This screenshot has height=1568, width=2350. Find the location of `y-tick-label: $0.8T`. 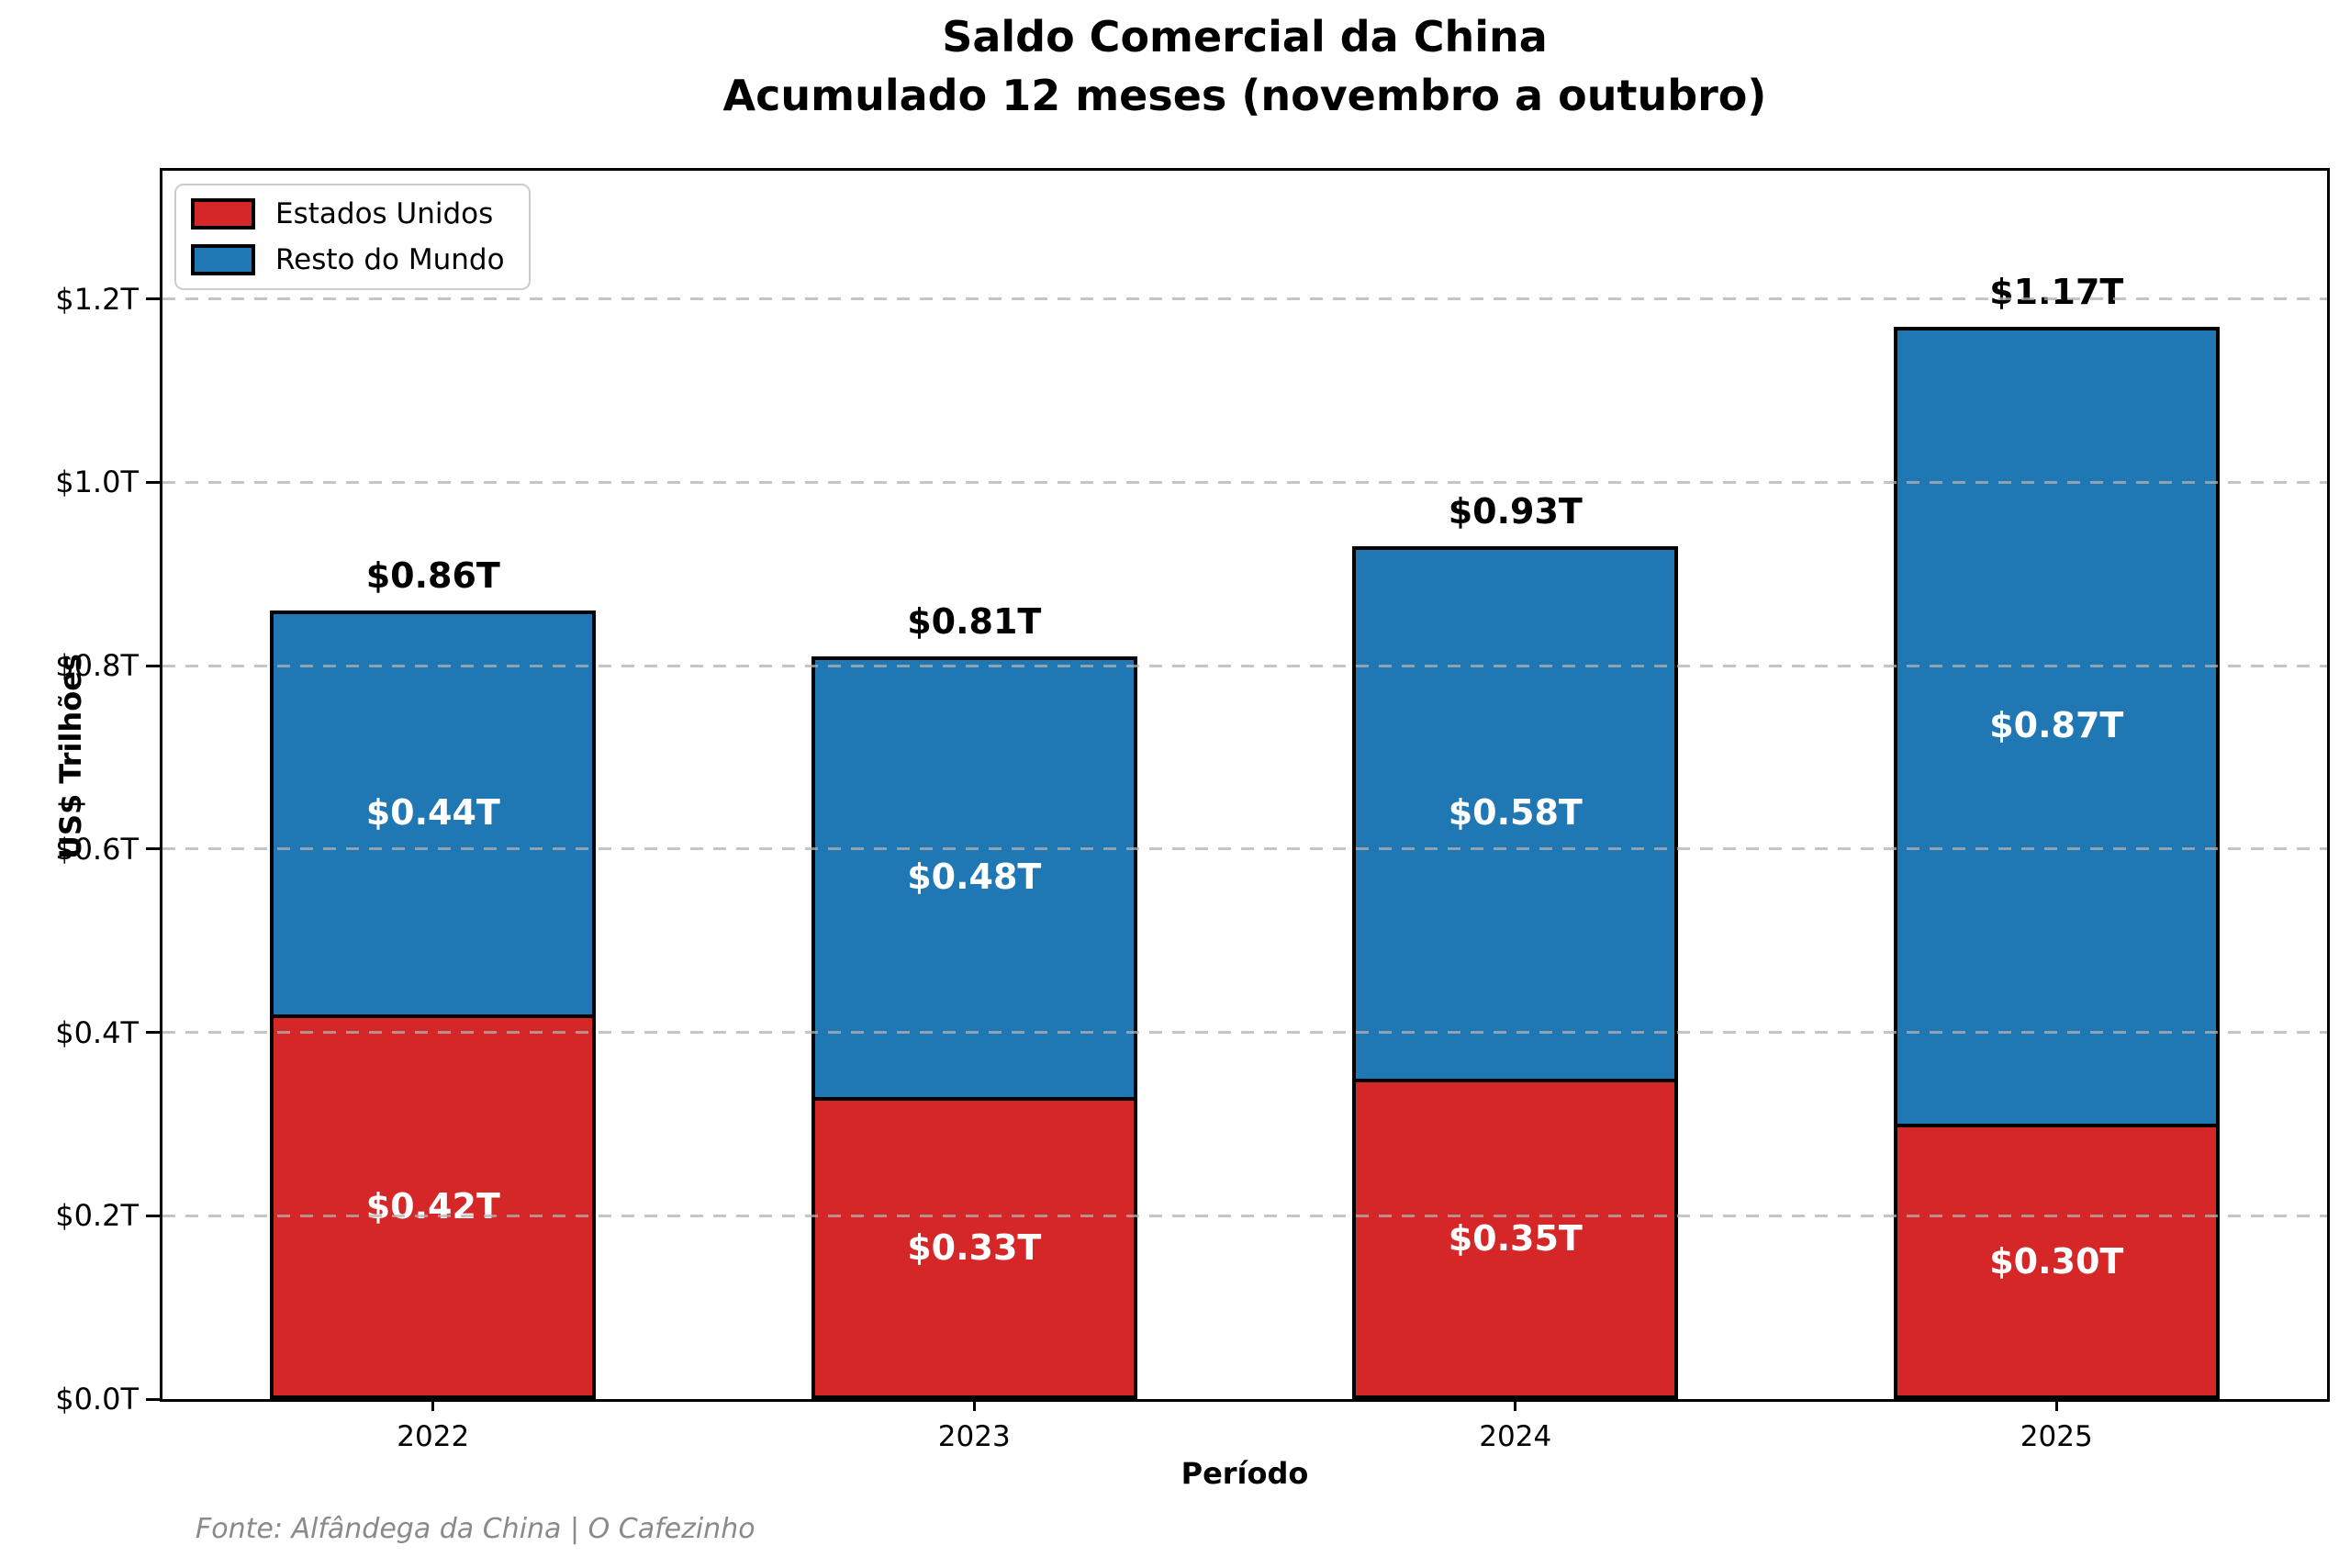

y-tick-label: $0.8T is located at coordinates (97, 666).